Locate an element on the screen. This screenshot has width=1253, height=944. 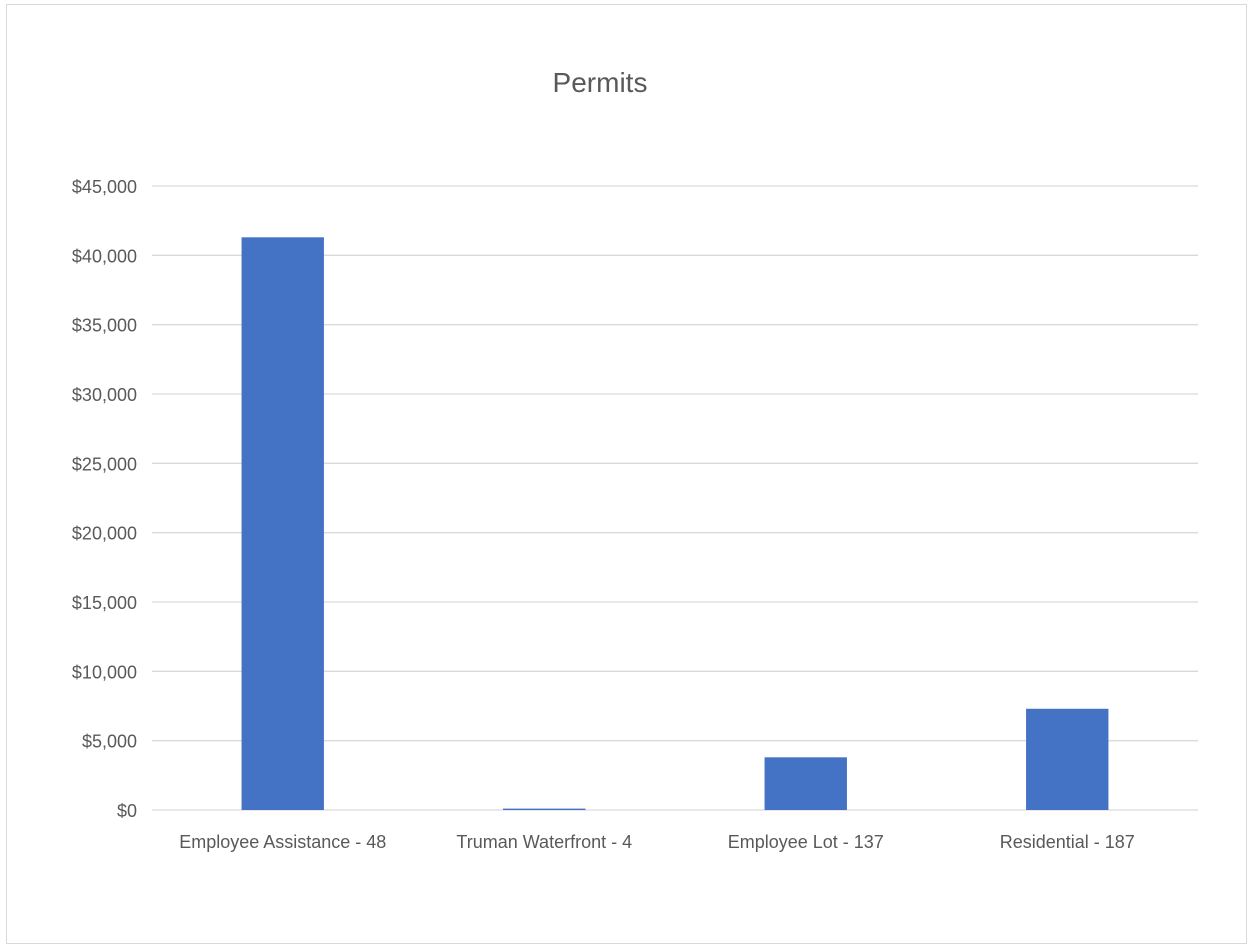
y-tick-label: $0 is located at coordinates (127, 811).